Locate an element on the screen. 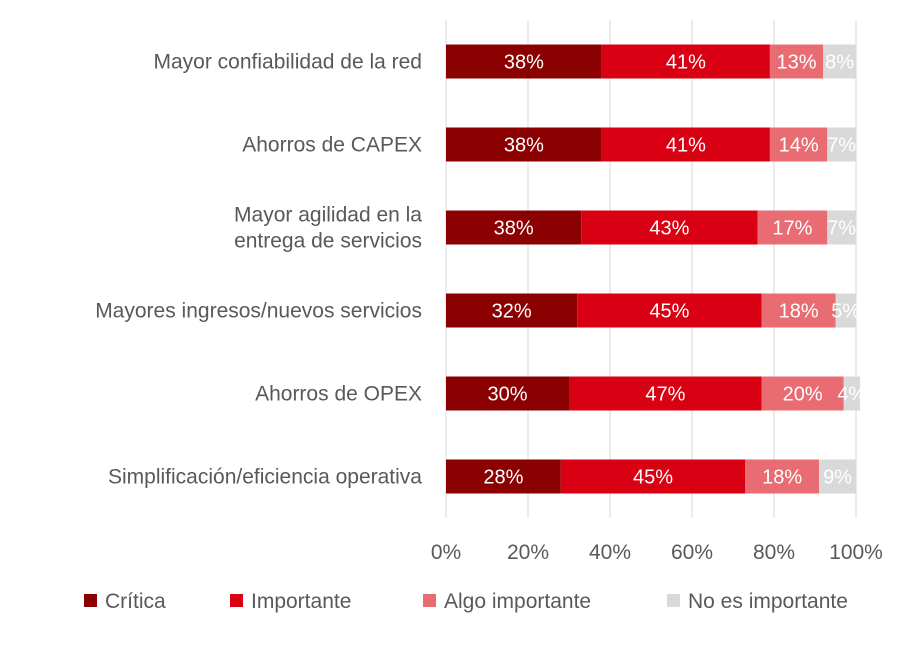 The image size is (924, 649). x-tick-label: 60% is located at coordinates (692, 552).